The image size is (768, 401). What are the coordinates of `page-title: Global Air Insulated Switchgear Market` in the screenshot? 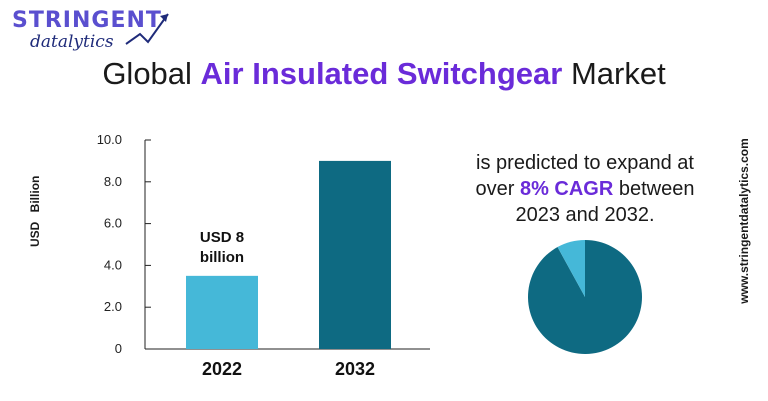 It's located at (384, 74).